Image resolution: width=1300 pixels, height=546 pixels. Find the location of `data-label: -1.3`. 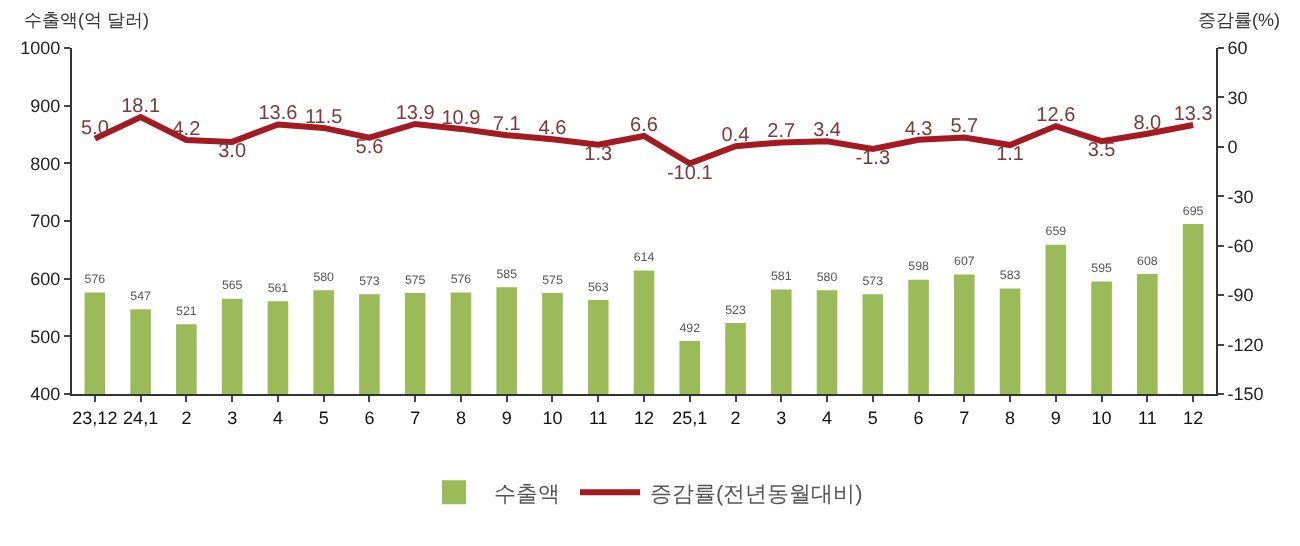

data-label: -1.3 is located at coordinates (873, 159).